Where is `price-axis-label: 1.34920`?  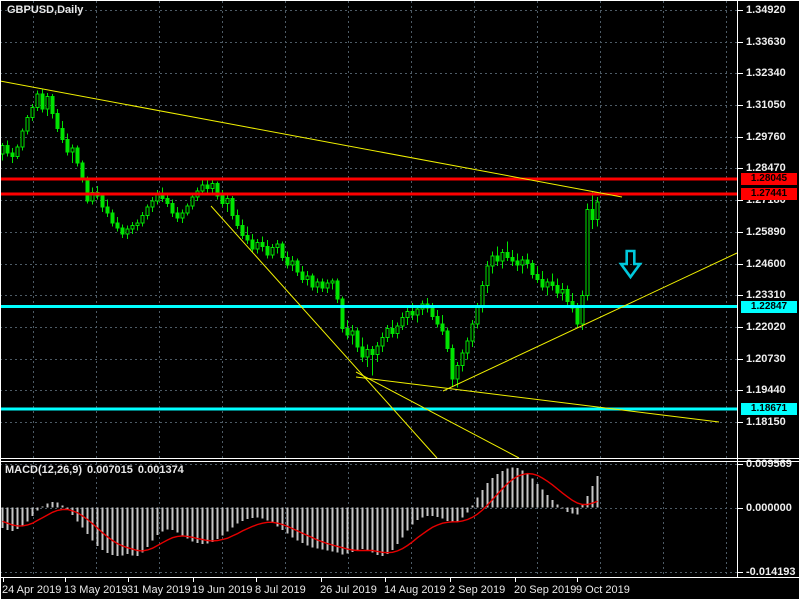
price-axis-label: 1.34920 is located at coordinates (766, 10).